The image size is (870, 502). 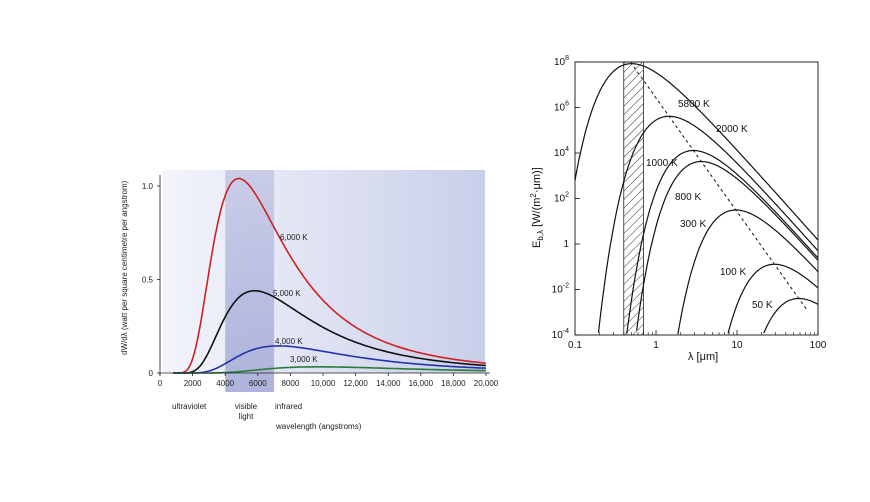 I want to click on right-x-tick-label: 10, so click(x=737, y=345).